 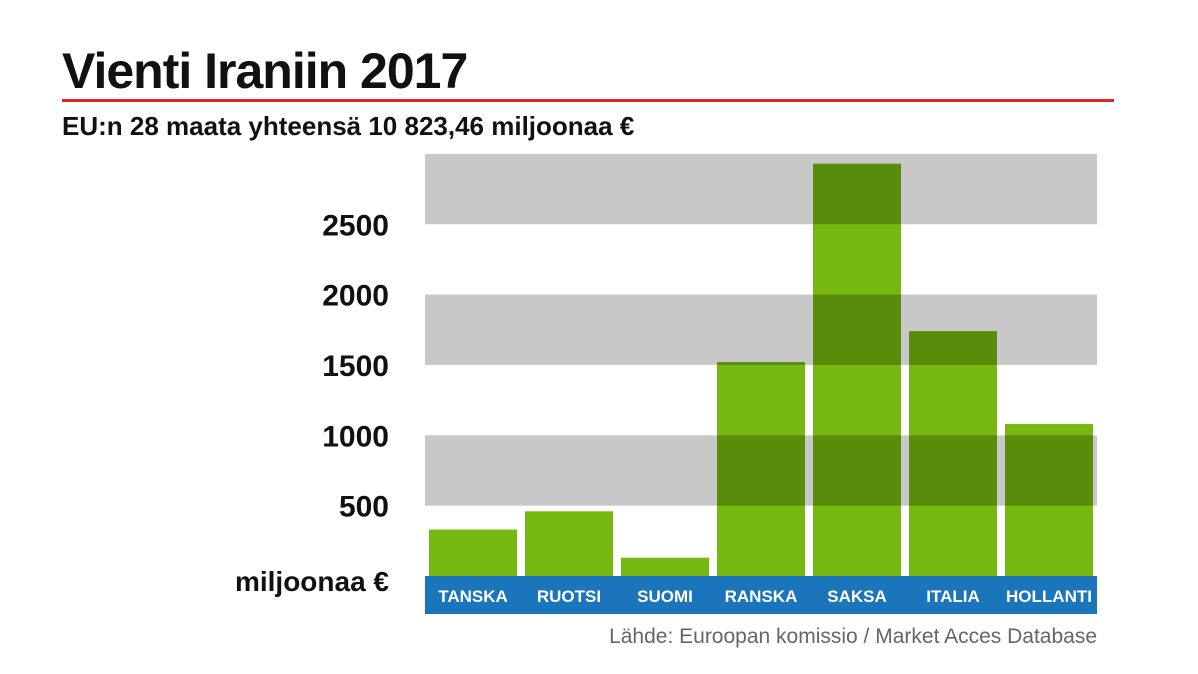 What do you see at coordinates (588, 100) in the screenshot?
I see `title-rule` at bounding box center [588, 100].